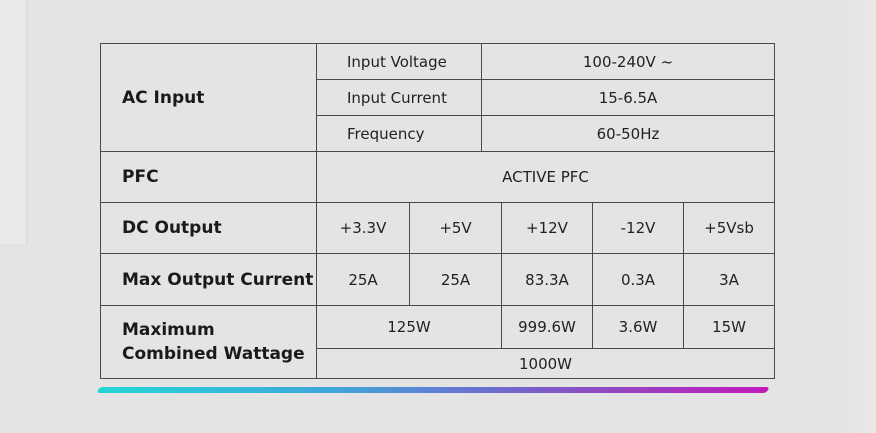 This screenshot has height=433, width=876. I want to click on rail-5v: +5V, so click(455, 228).